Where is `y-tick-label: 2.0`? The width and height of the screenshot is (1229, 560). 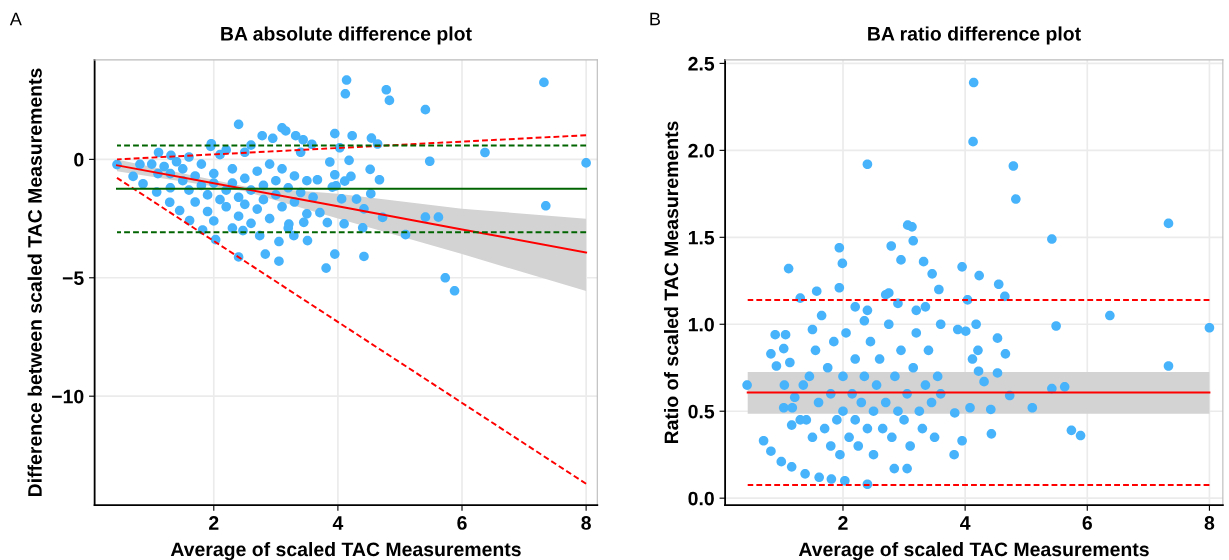 y-tick-label: 2.0 is located at coordinates (701, 150).